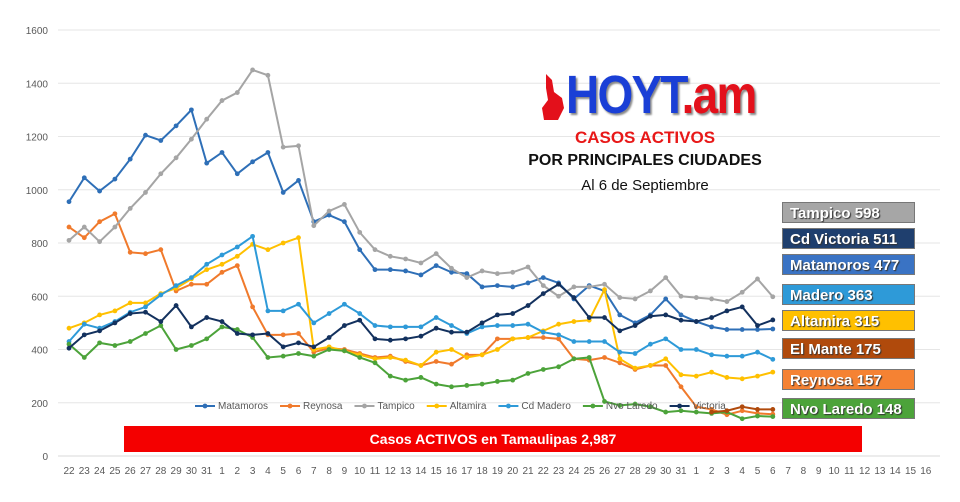 This screenshot has height=502, width=960. I want to click on y-tick-label: 400, so click(39, 351).